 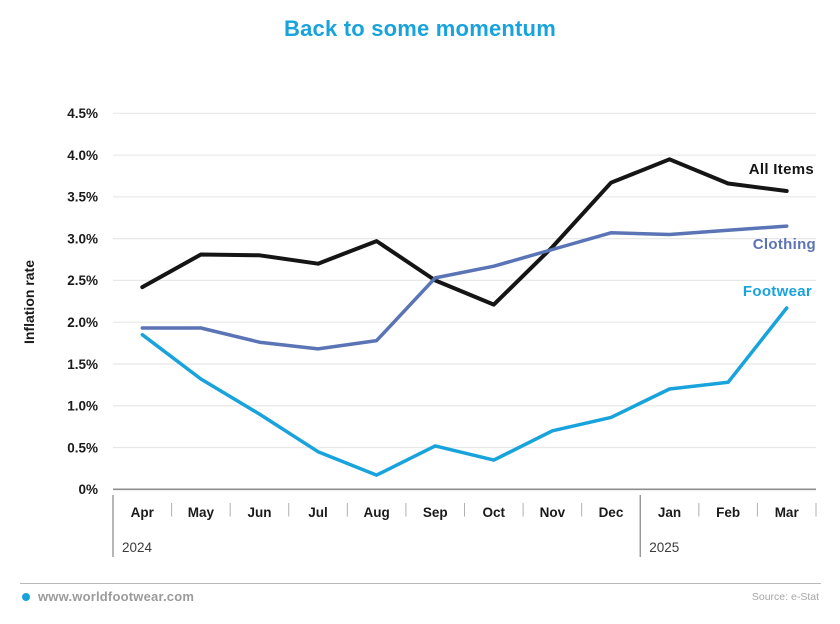 I want to click on year-label: 2025, so click(x=664, y=547).